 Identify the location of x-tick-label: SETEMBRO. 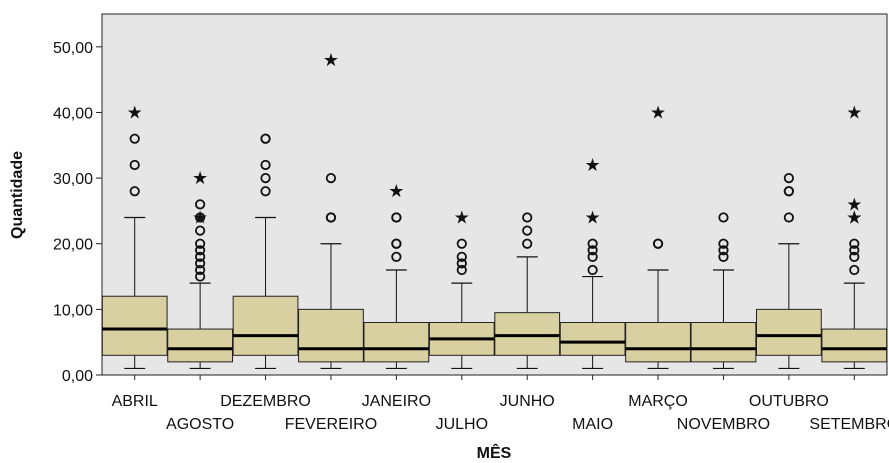
(849, 424).